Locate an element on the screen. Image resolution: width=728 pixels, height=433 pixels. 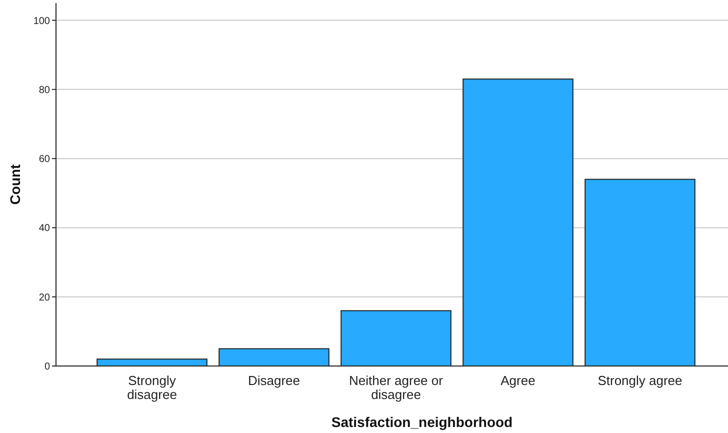
x-tick-label: Strongly agree is located at coordinates (640, 380).